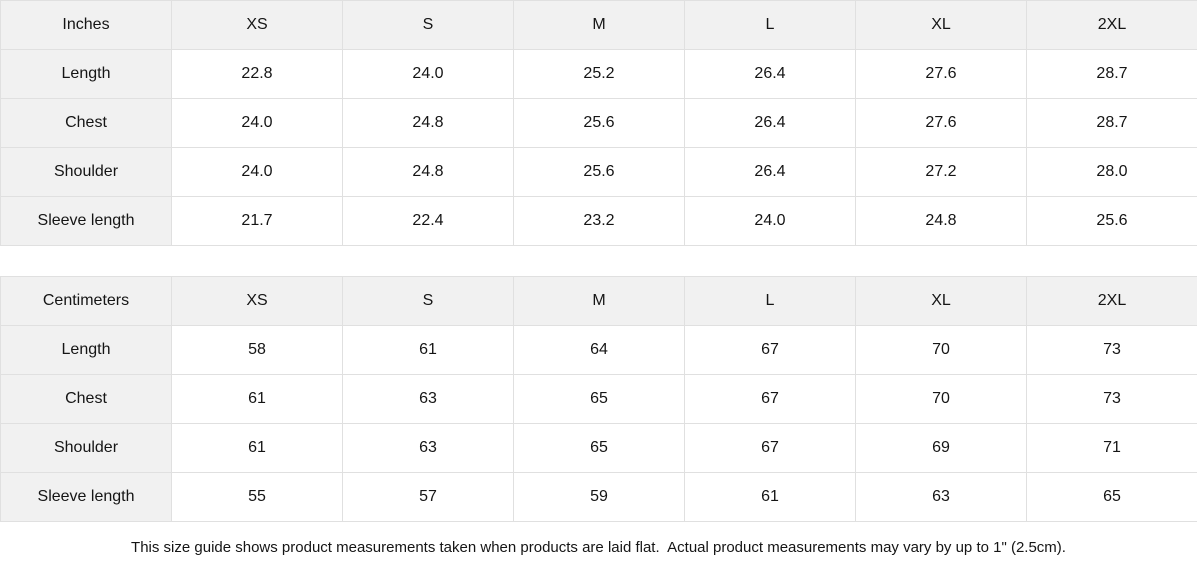 The width and height of the screenshot is (1197, 580). Describe the element at coordinates (941, 448) in the screenshot. I see `measurement-cell: 69` at that location.